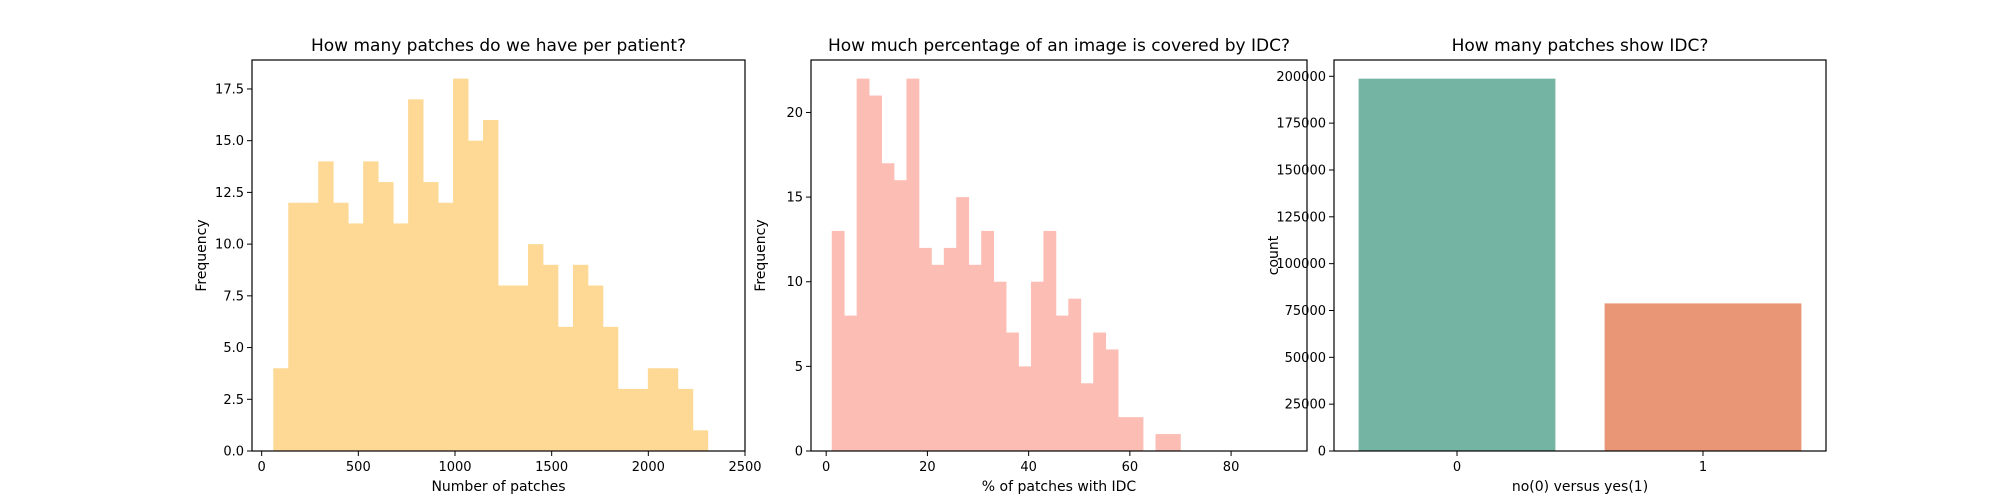 The height and width of the screenshot is (500, 2000). Describe the element at coordinates (1274, 255) in the screenshot. I see `y-axis-label: count` at that location.